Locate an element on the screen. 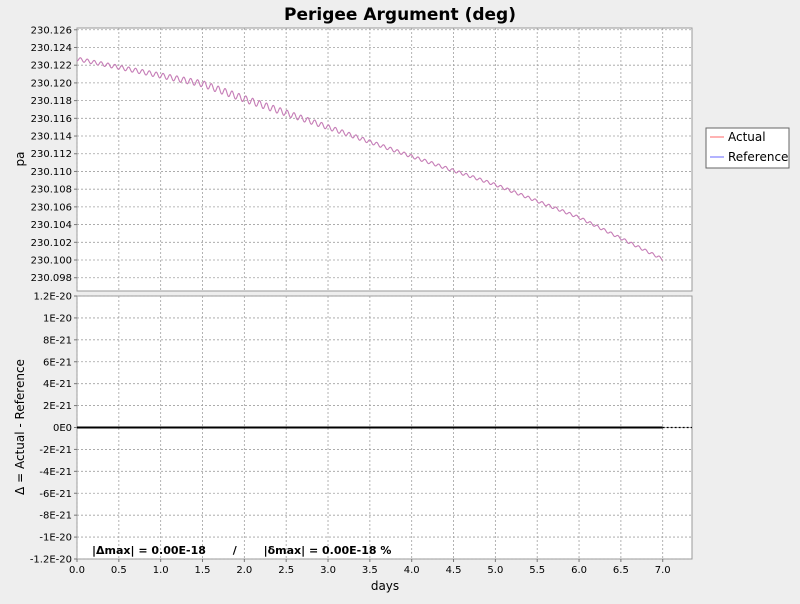  top-y-tick-label: 230.114 is located at coordinates (51, 137).